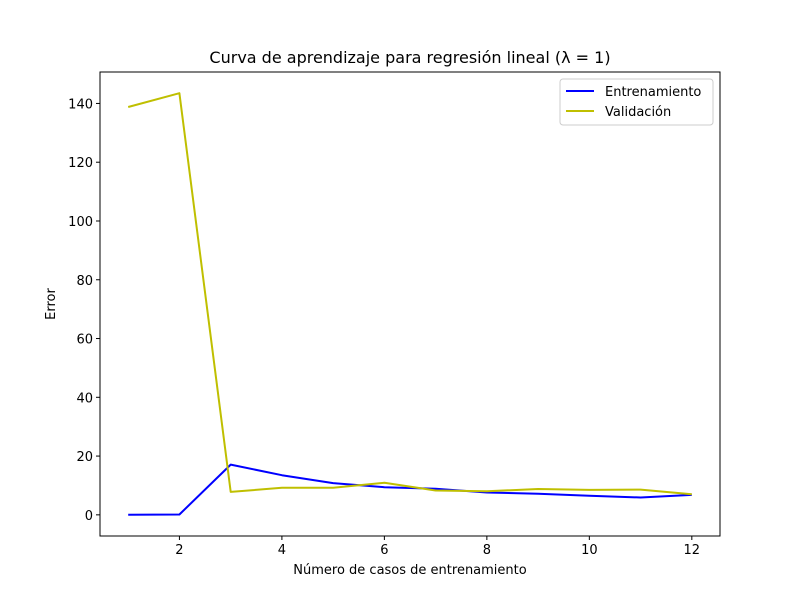 This screenshot has width=800, height=600. What do you see at coordinates (80, 163) in the screenshot?
I see `y-tick-label: 120` at bounding box center [80, 163].